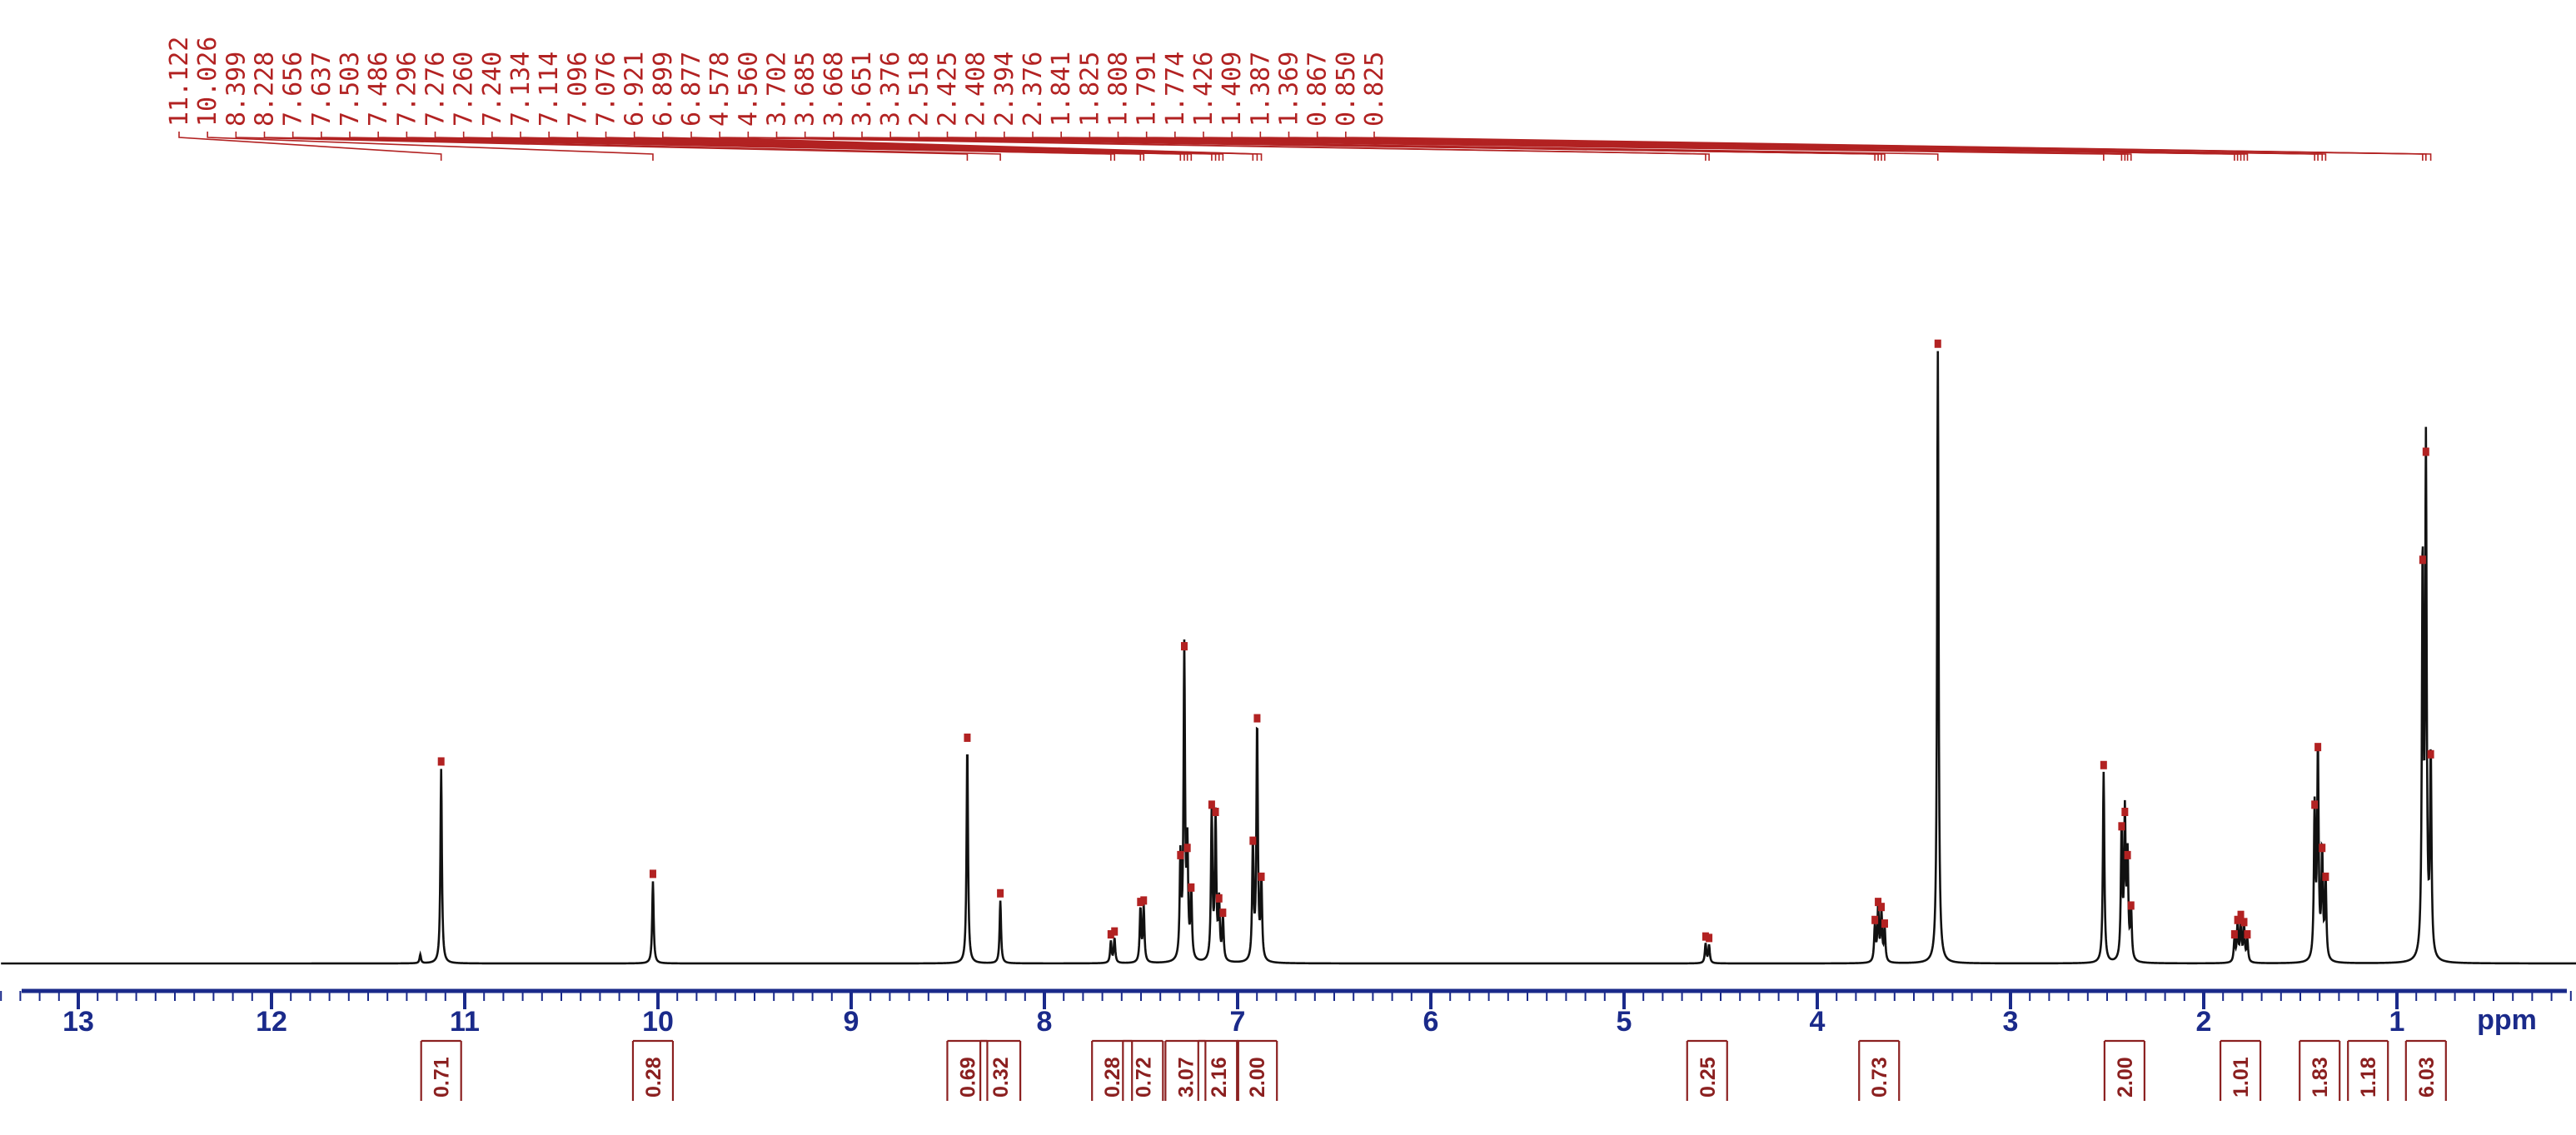 The image size is (2576, 1135). I want to click on peak-connector-layer, so click(1305, 146).